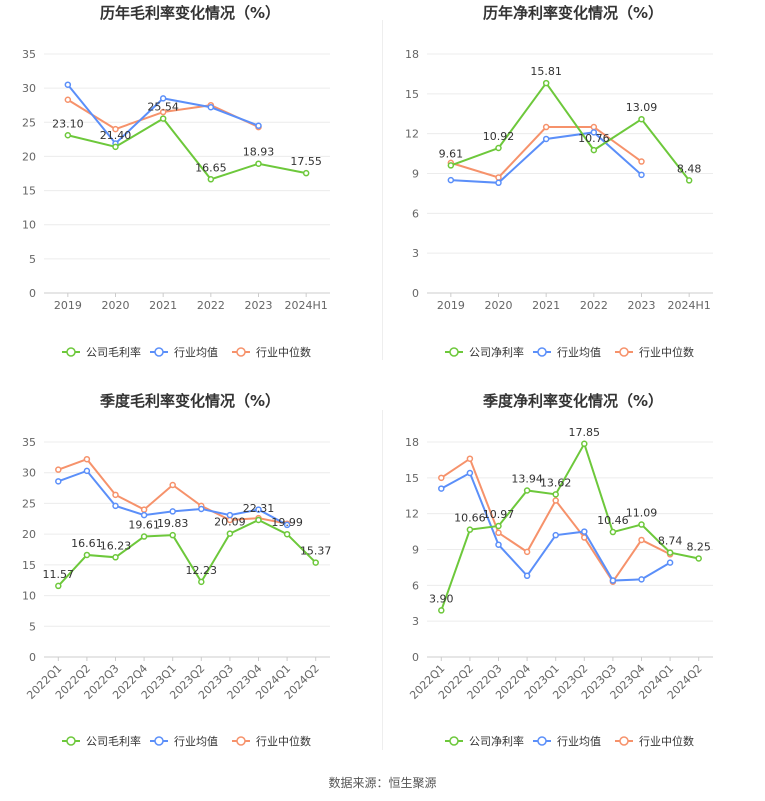 This screenshot has height=801, width=765. Describe the element at coordinates (585, 432) in the screenshot. I see `data-label: 17.85` at that location.